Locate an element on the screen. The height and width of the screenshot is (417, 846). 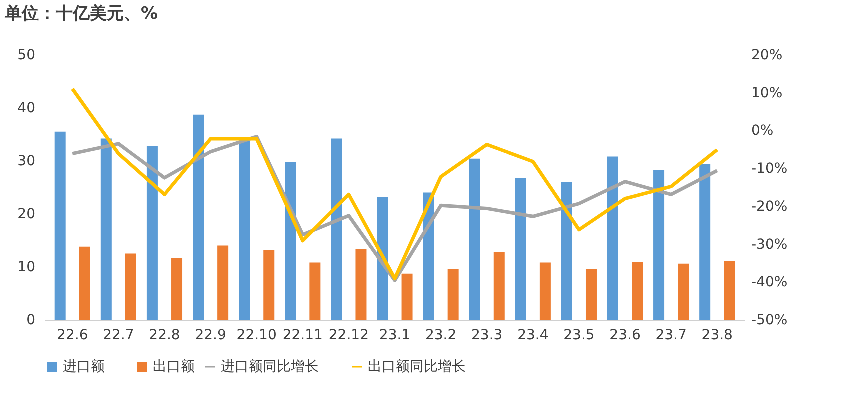
x-tick-label: 23.1 is located at coordinates (395, 336).